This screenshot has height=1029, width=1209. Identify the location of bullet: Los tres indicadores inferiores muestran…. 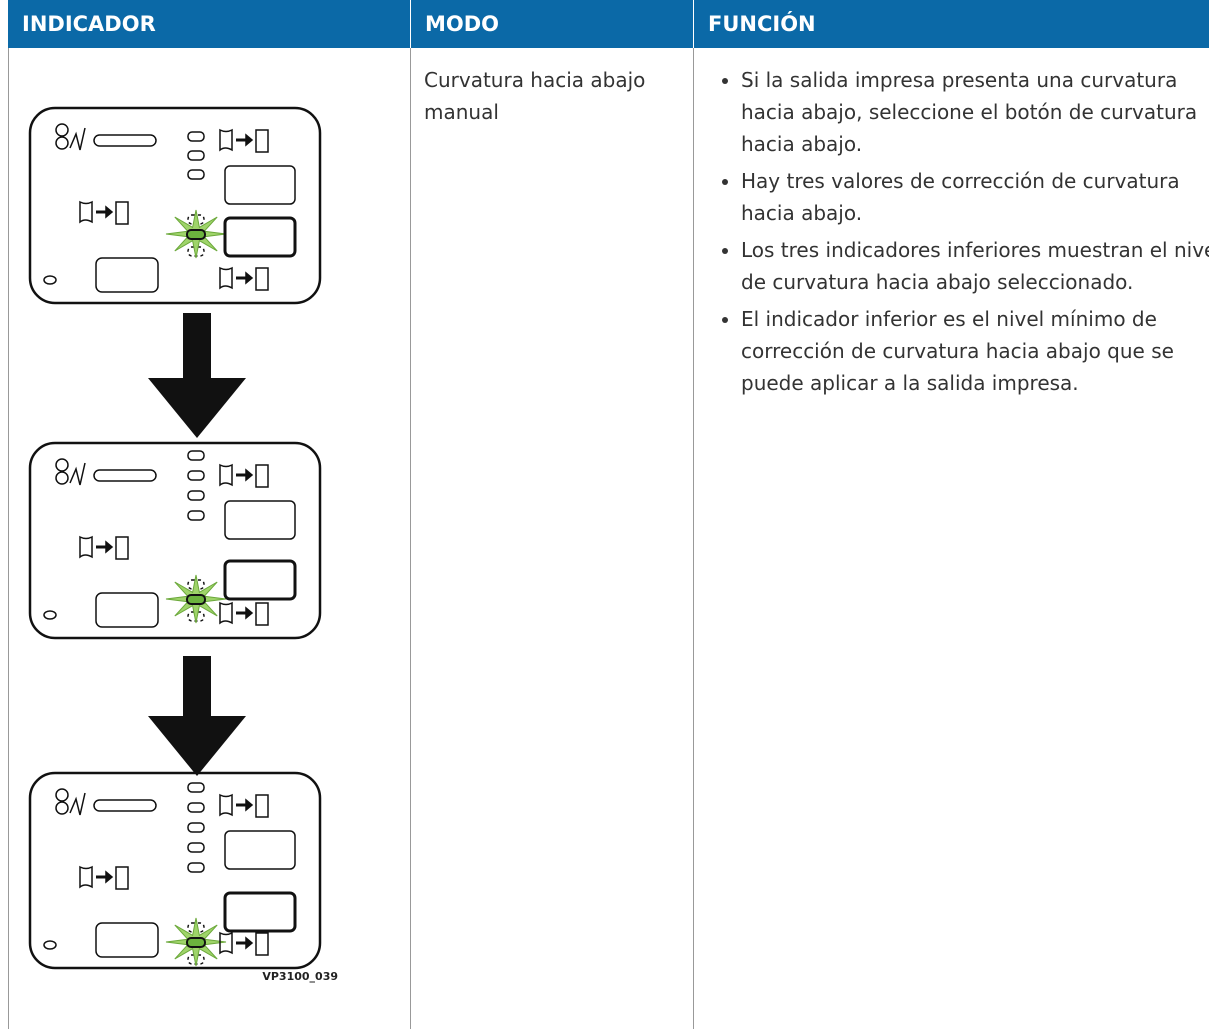
(975, 266).